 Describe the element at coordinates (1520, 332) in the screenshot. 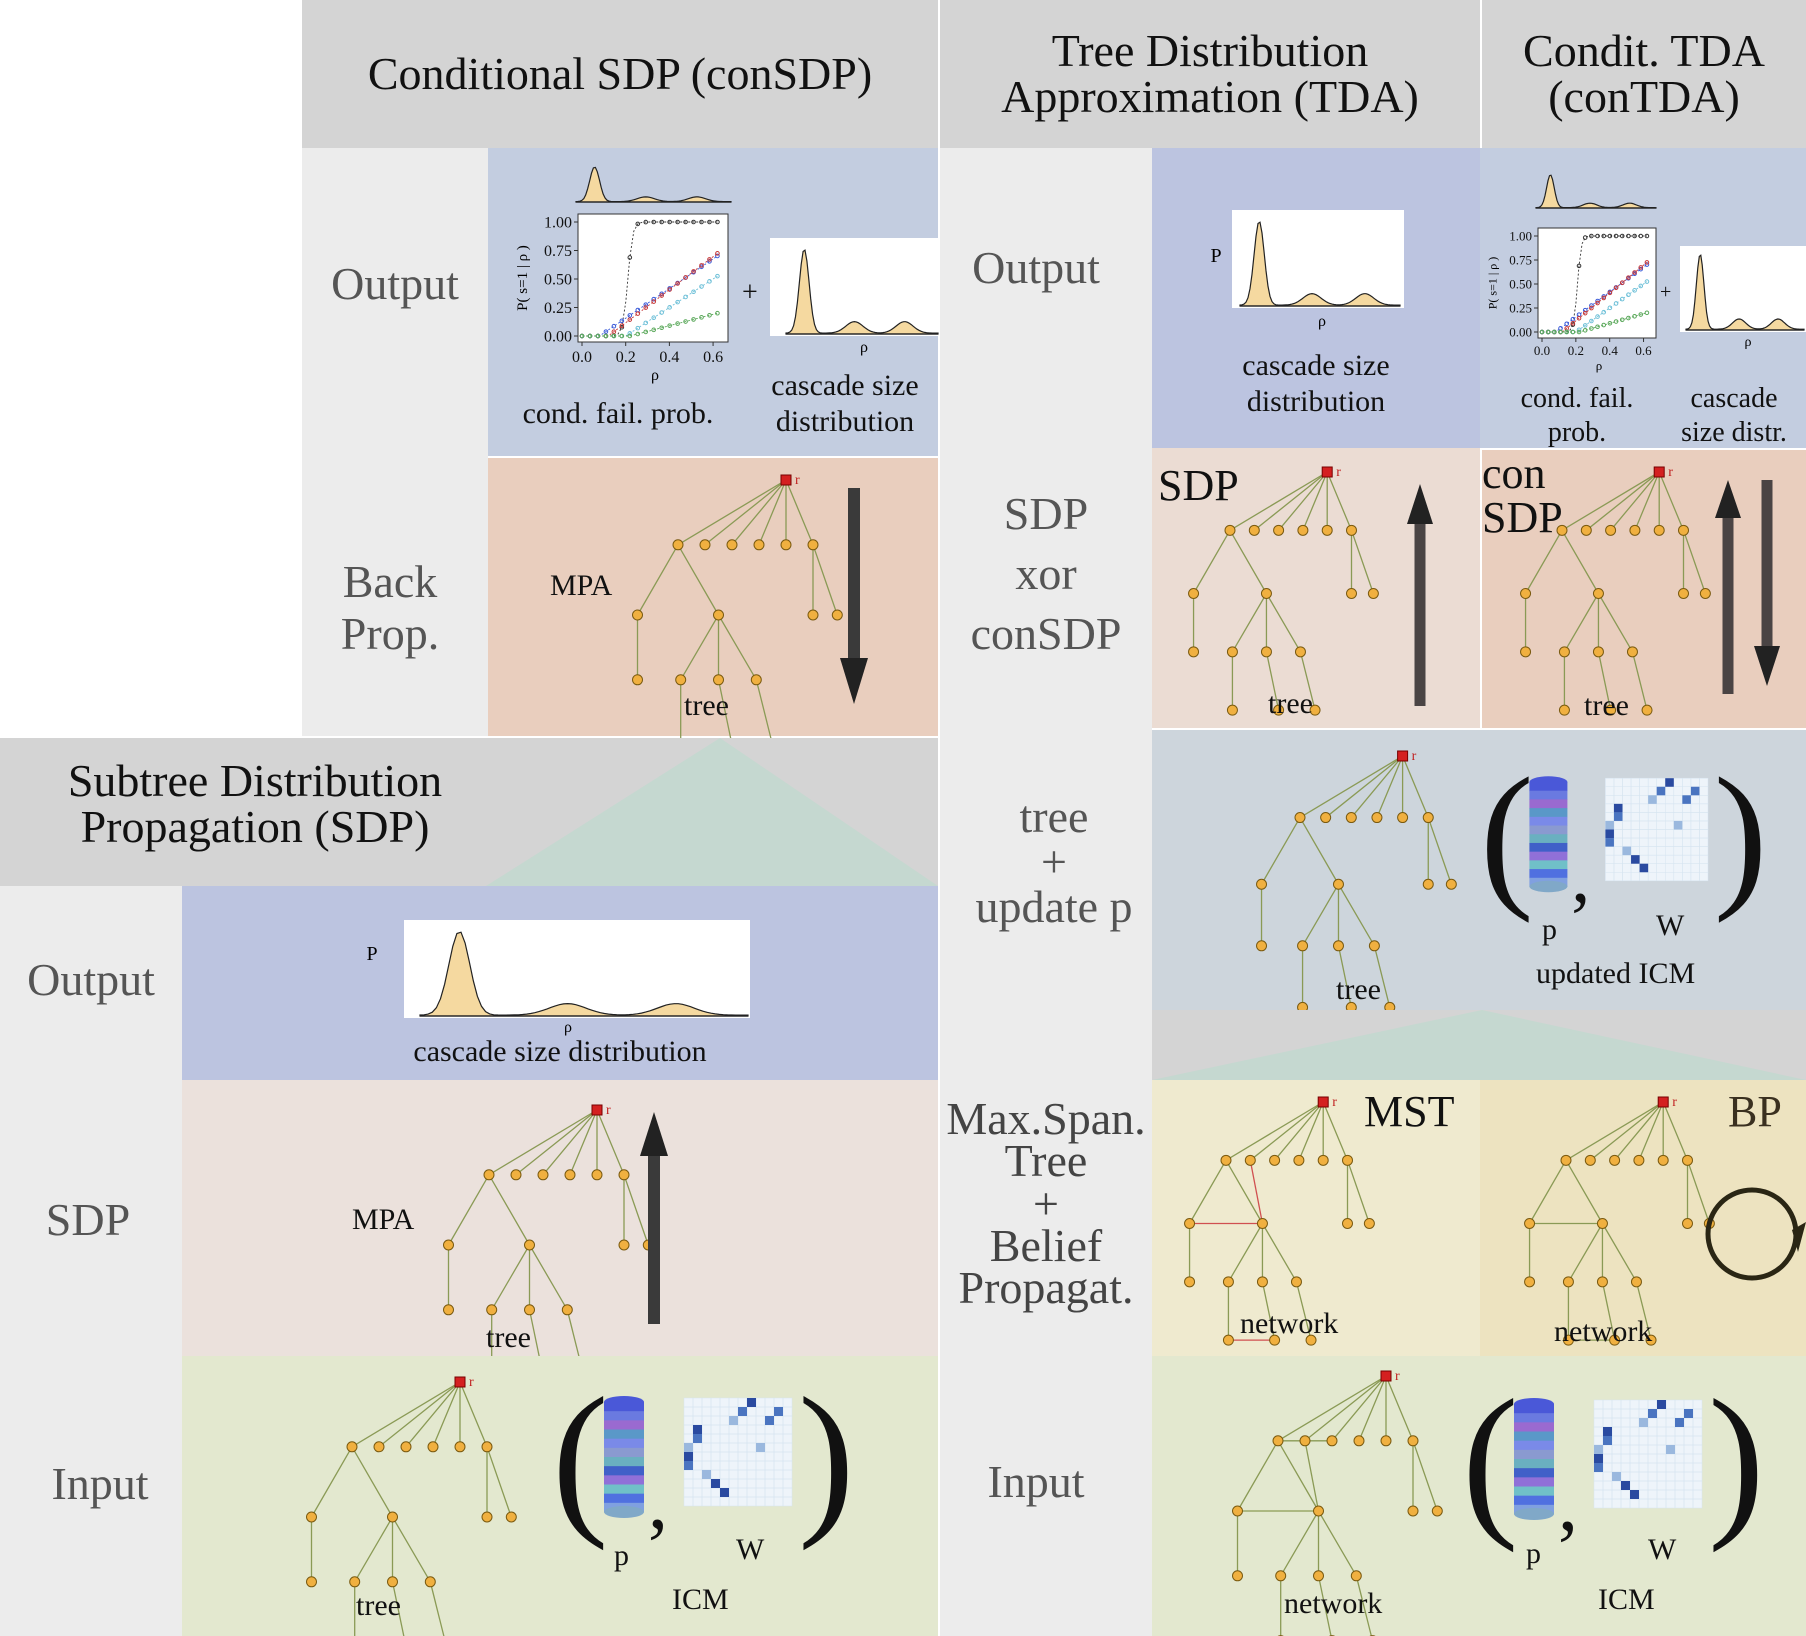

I see `y-tick-label: 0.00` at that location.